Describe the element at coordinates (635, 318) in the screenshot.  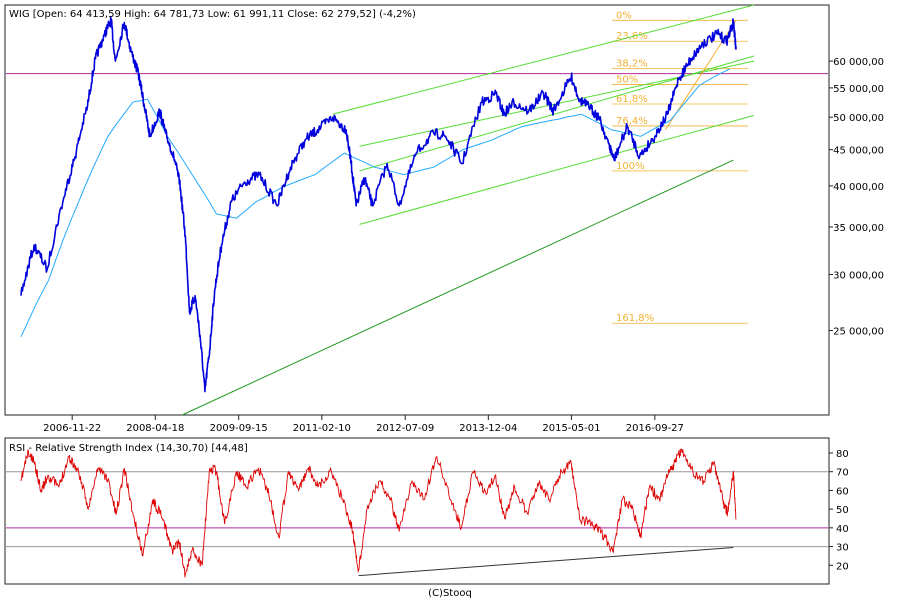
I see `fib-level-label: 161,8%` at that location.